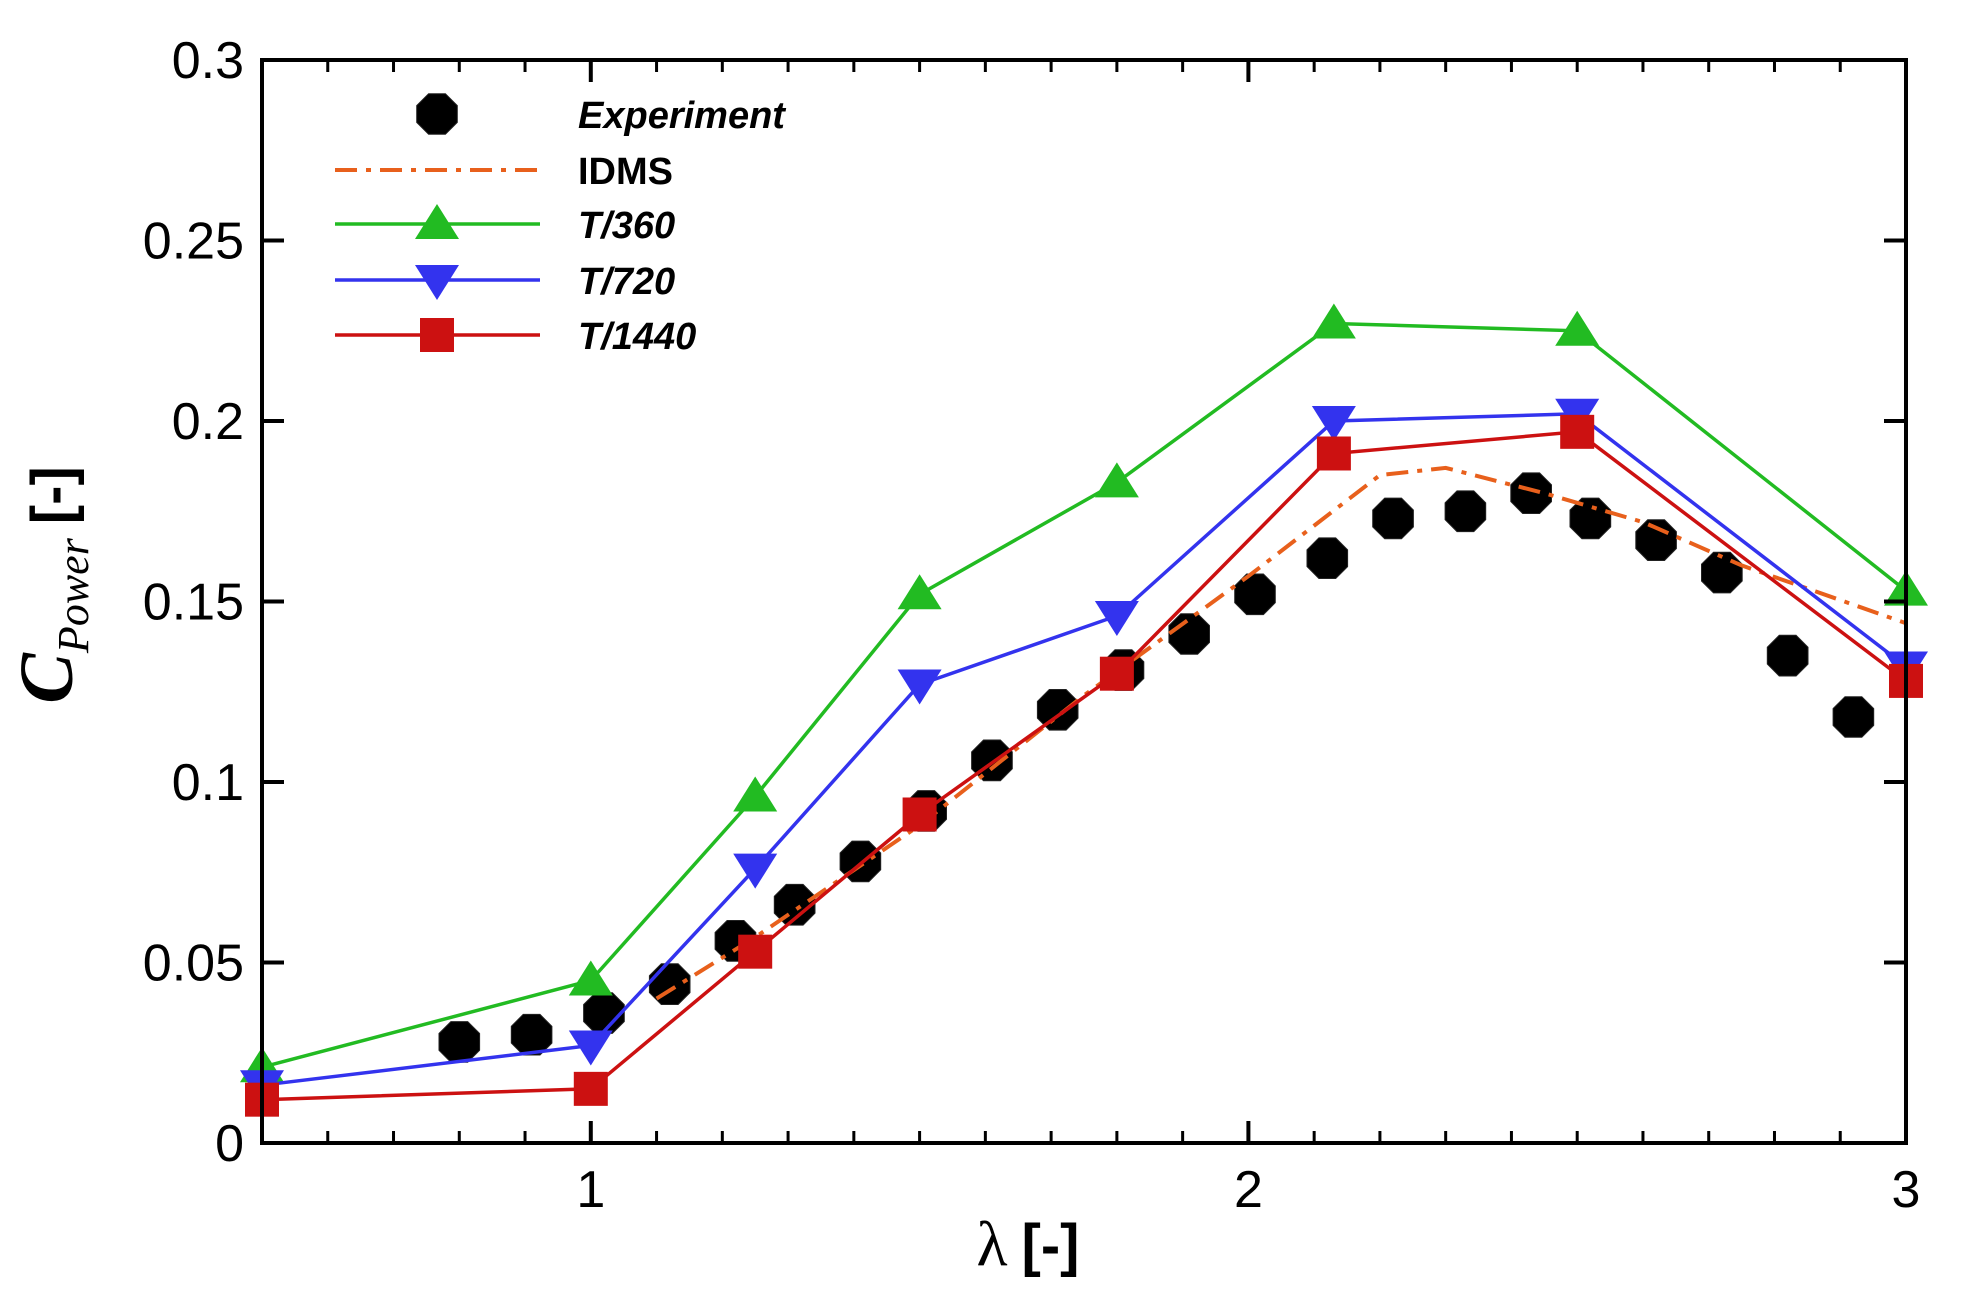  I want to click on y-tick-label: 0.15, so click(193, 603).